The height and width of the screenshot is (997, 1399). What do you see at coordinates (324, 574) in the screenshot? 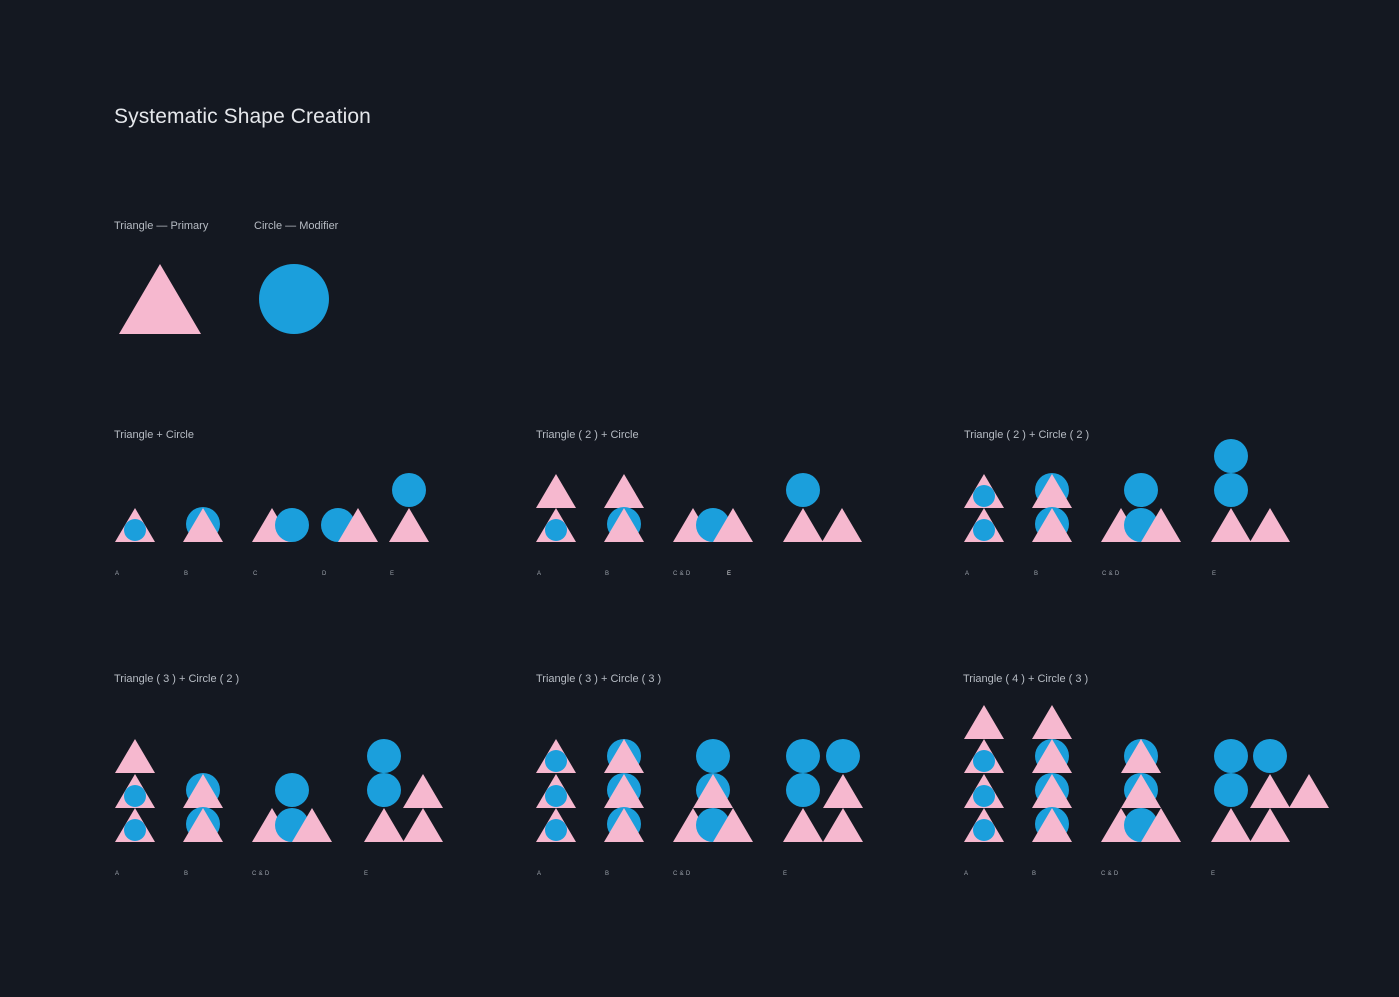
I see `variant-label: D` at bounding box center [324, 574].